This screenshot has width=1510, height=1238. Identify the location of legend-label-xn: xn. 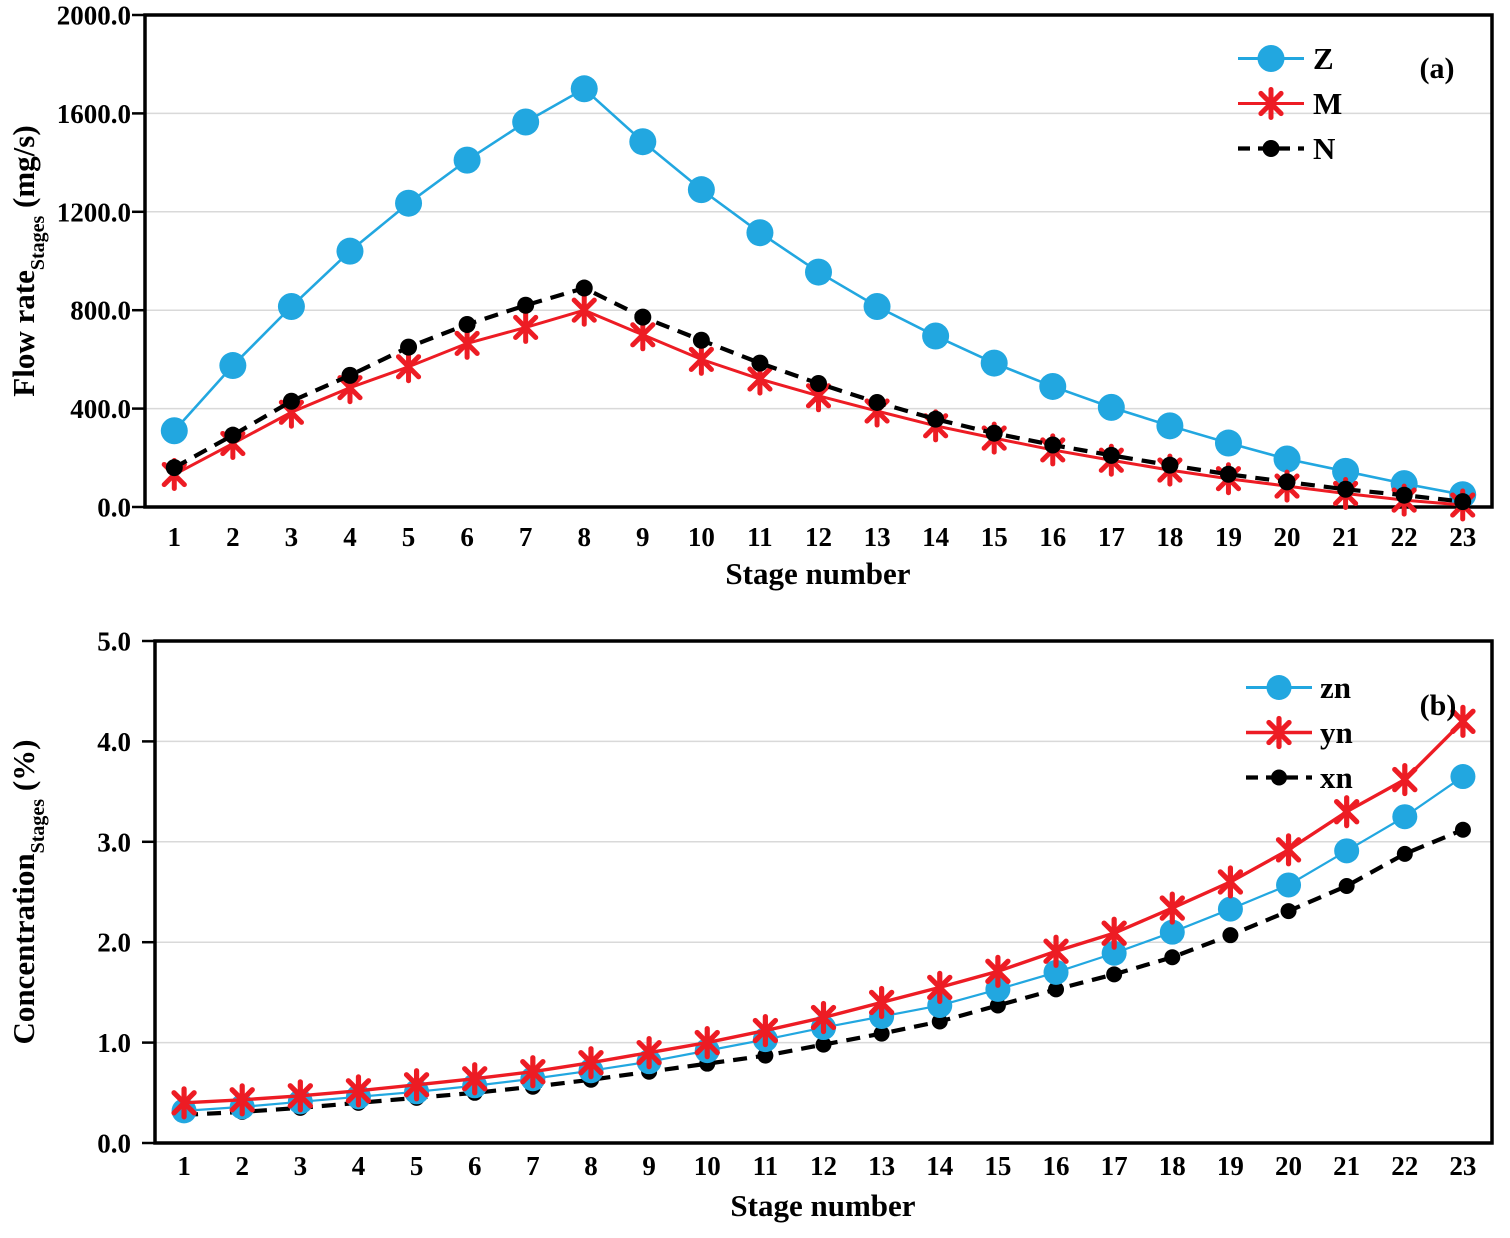
(1336, 777).